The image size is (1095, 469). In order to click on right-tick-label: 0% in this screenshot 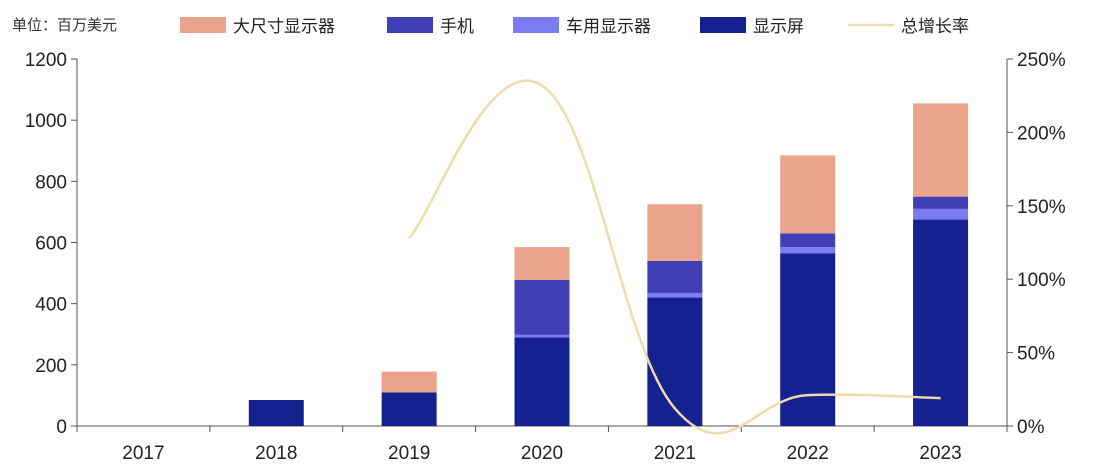, I will do `click(1031, 427)`.